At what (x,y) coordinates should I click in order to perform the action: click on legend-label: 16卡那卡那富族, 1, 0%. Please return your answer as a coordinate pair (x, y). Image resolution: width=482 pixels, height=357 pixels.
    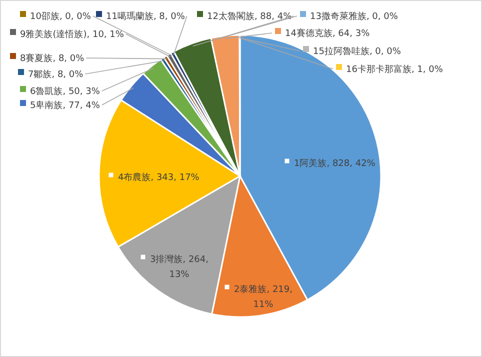
    Looking at the image, I should click on (395, 69).